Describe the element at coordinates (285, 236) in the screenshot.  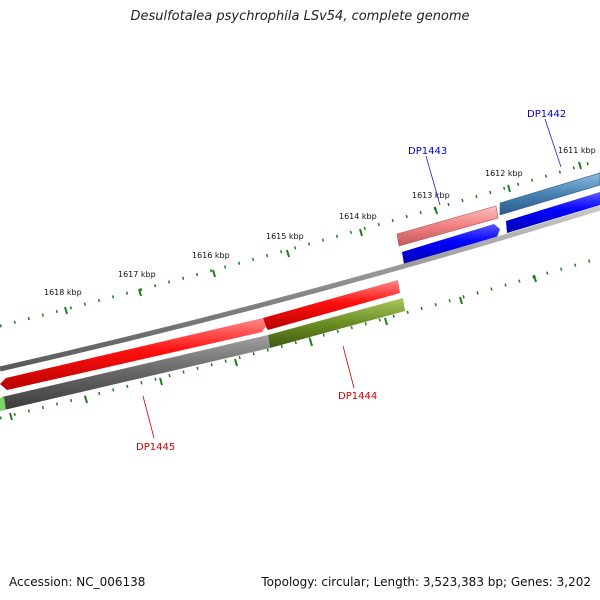
I see `kbp-label: 1615 kbp` at that location.